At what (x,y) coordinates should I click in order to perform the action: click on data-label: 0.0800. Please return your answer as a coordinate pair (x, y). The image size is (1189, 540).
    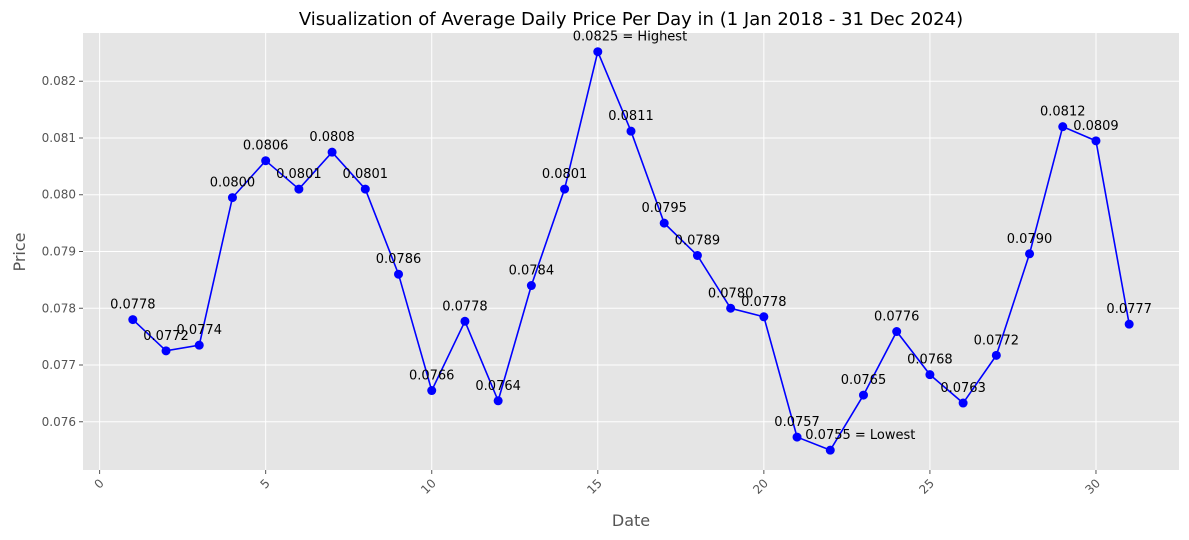
    Looking at the image, I should click on (233, 183).